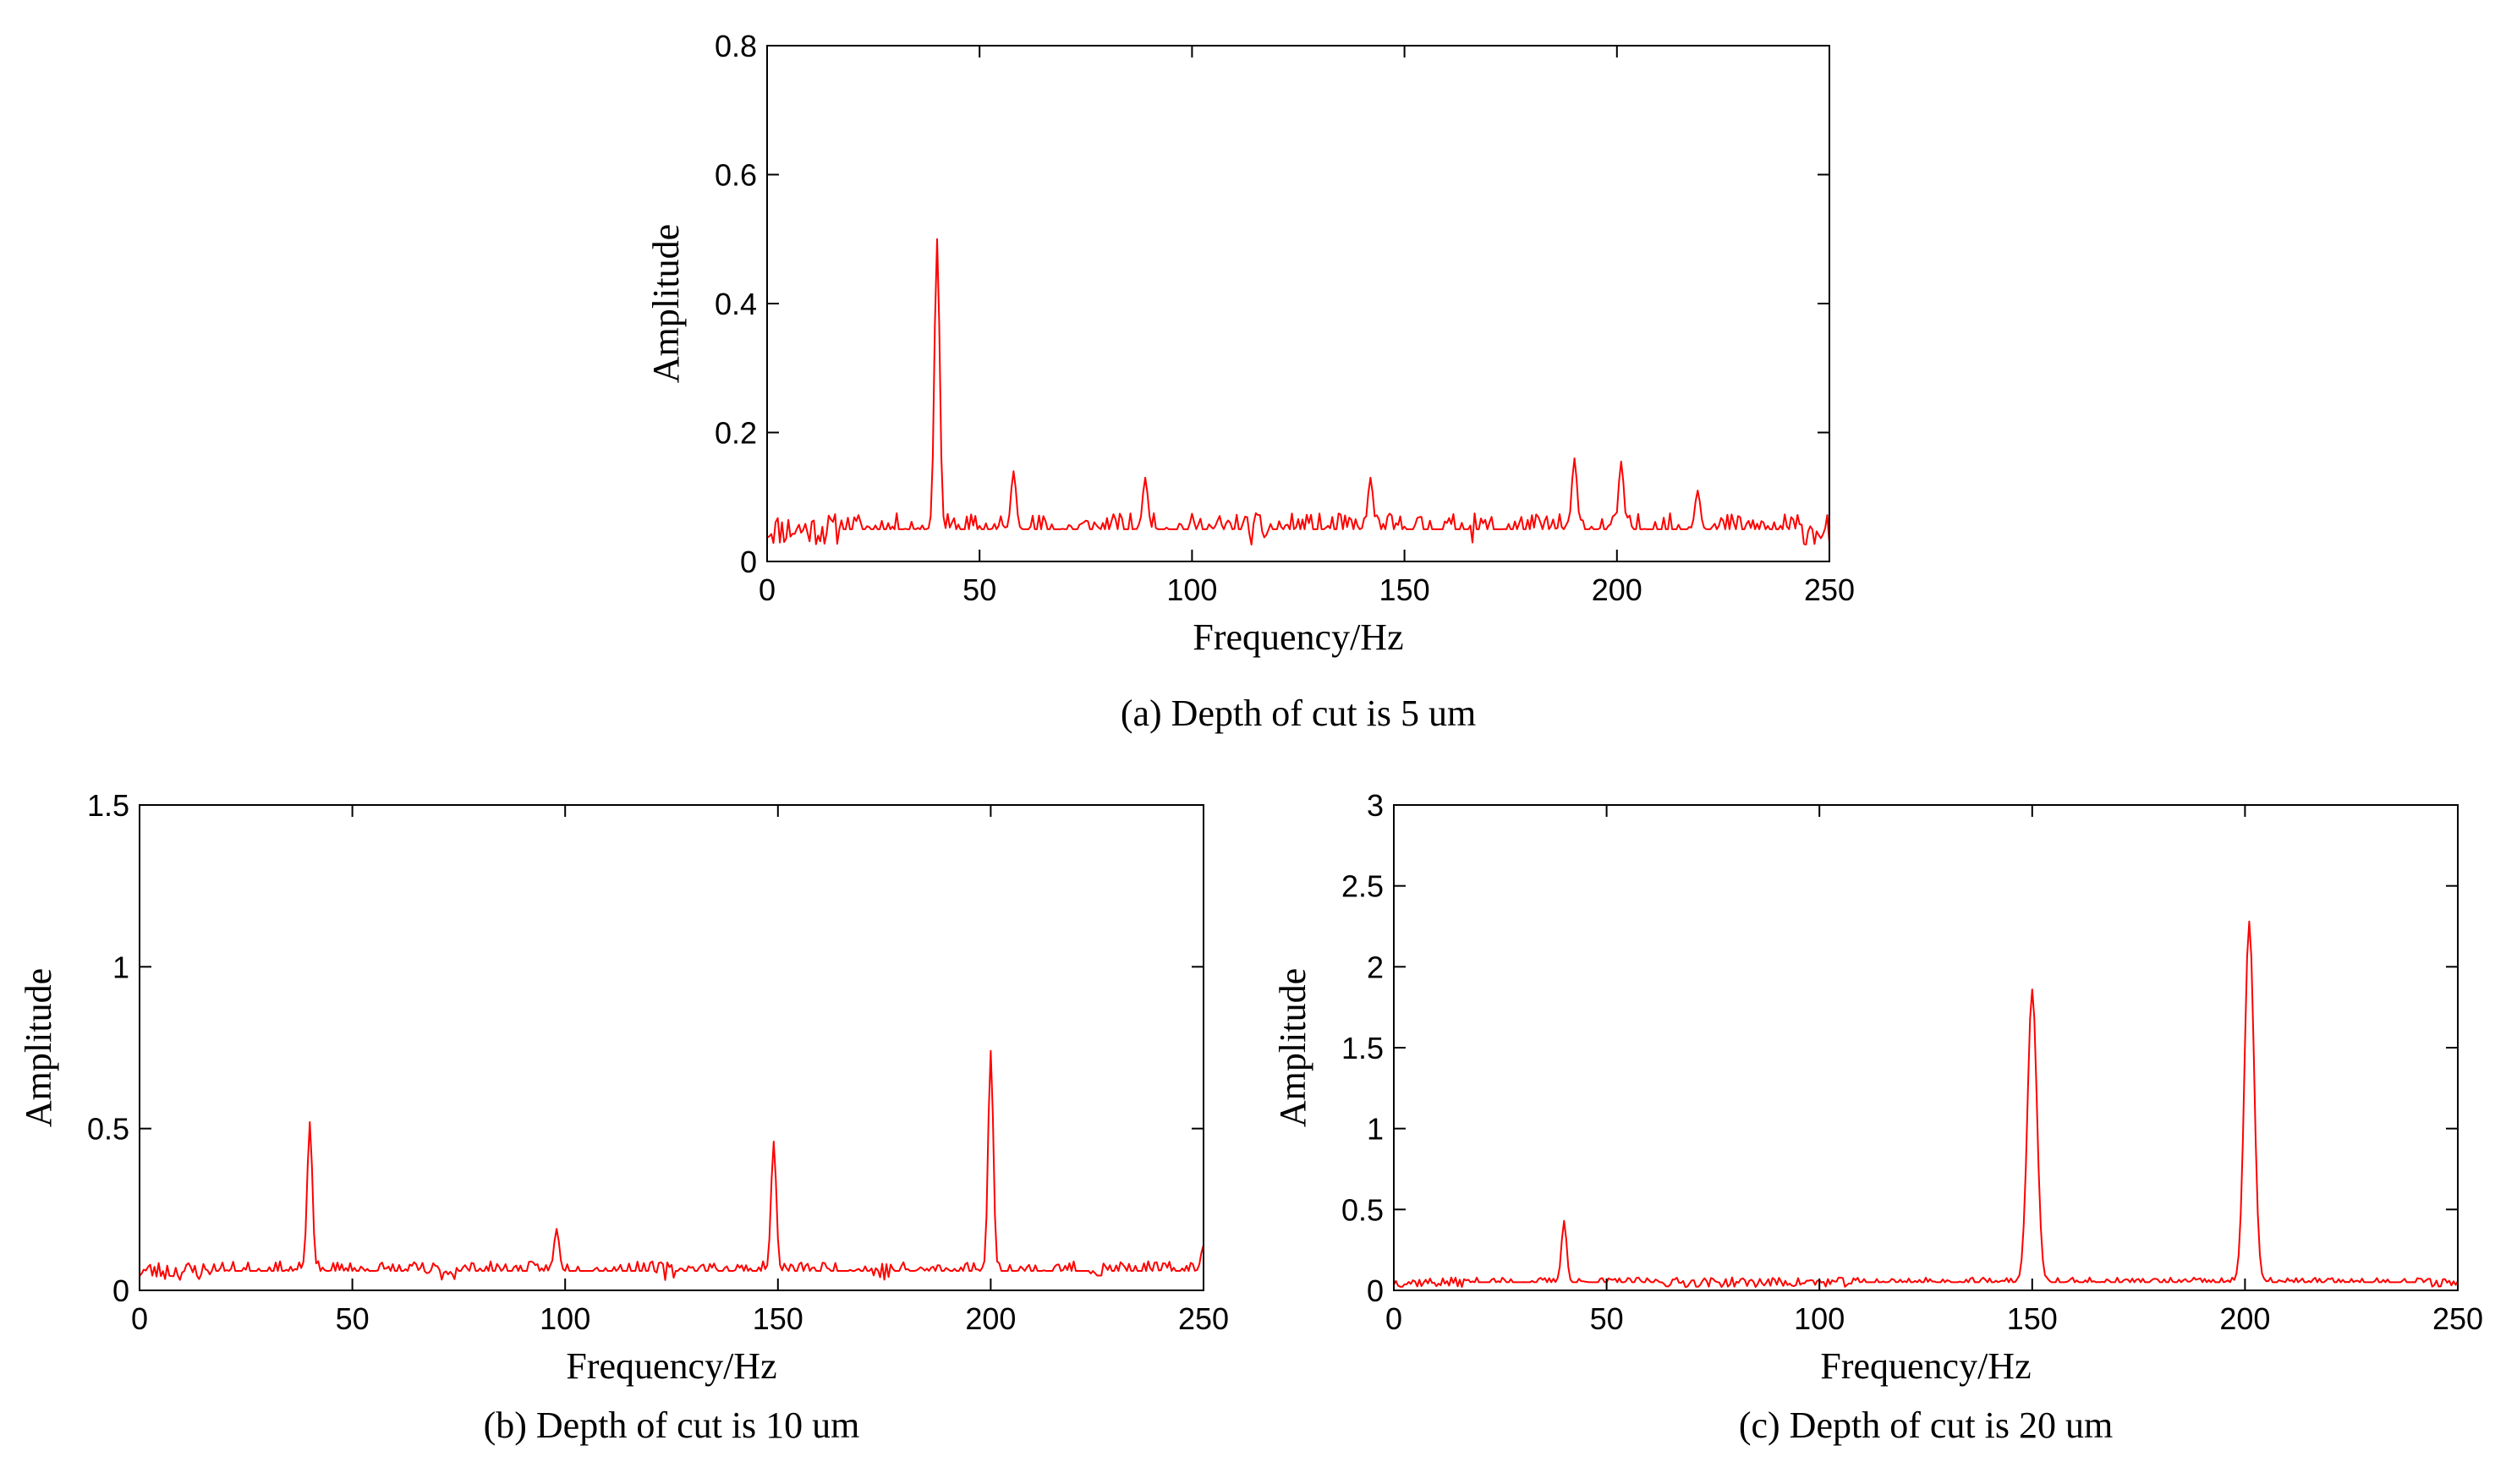 This screenshot has height=1484, width=2506. What do you see at coordinates (736, 304) in the screenshot?
I see `y-tick-label: 0.4` at bounding box center [736, 304].